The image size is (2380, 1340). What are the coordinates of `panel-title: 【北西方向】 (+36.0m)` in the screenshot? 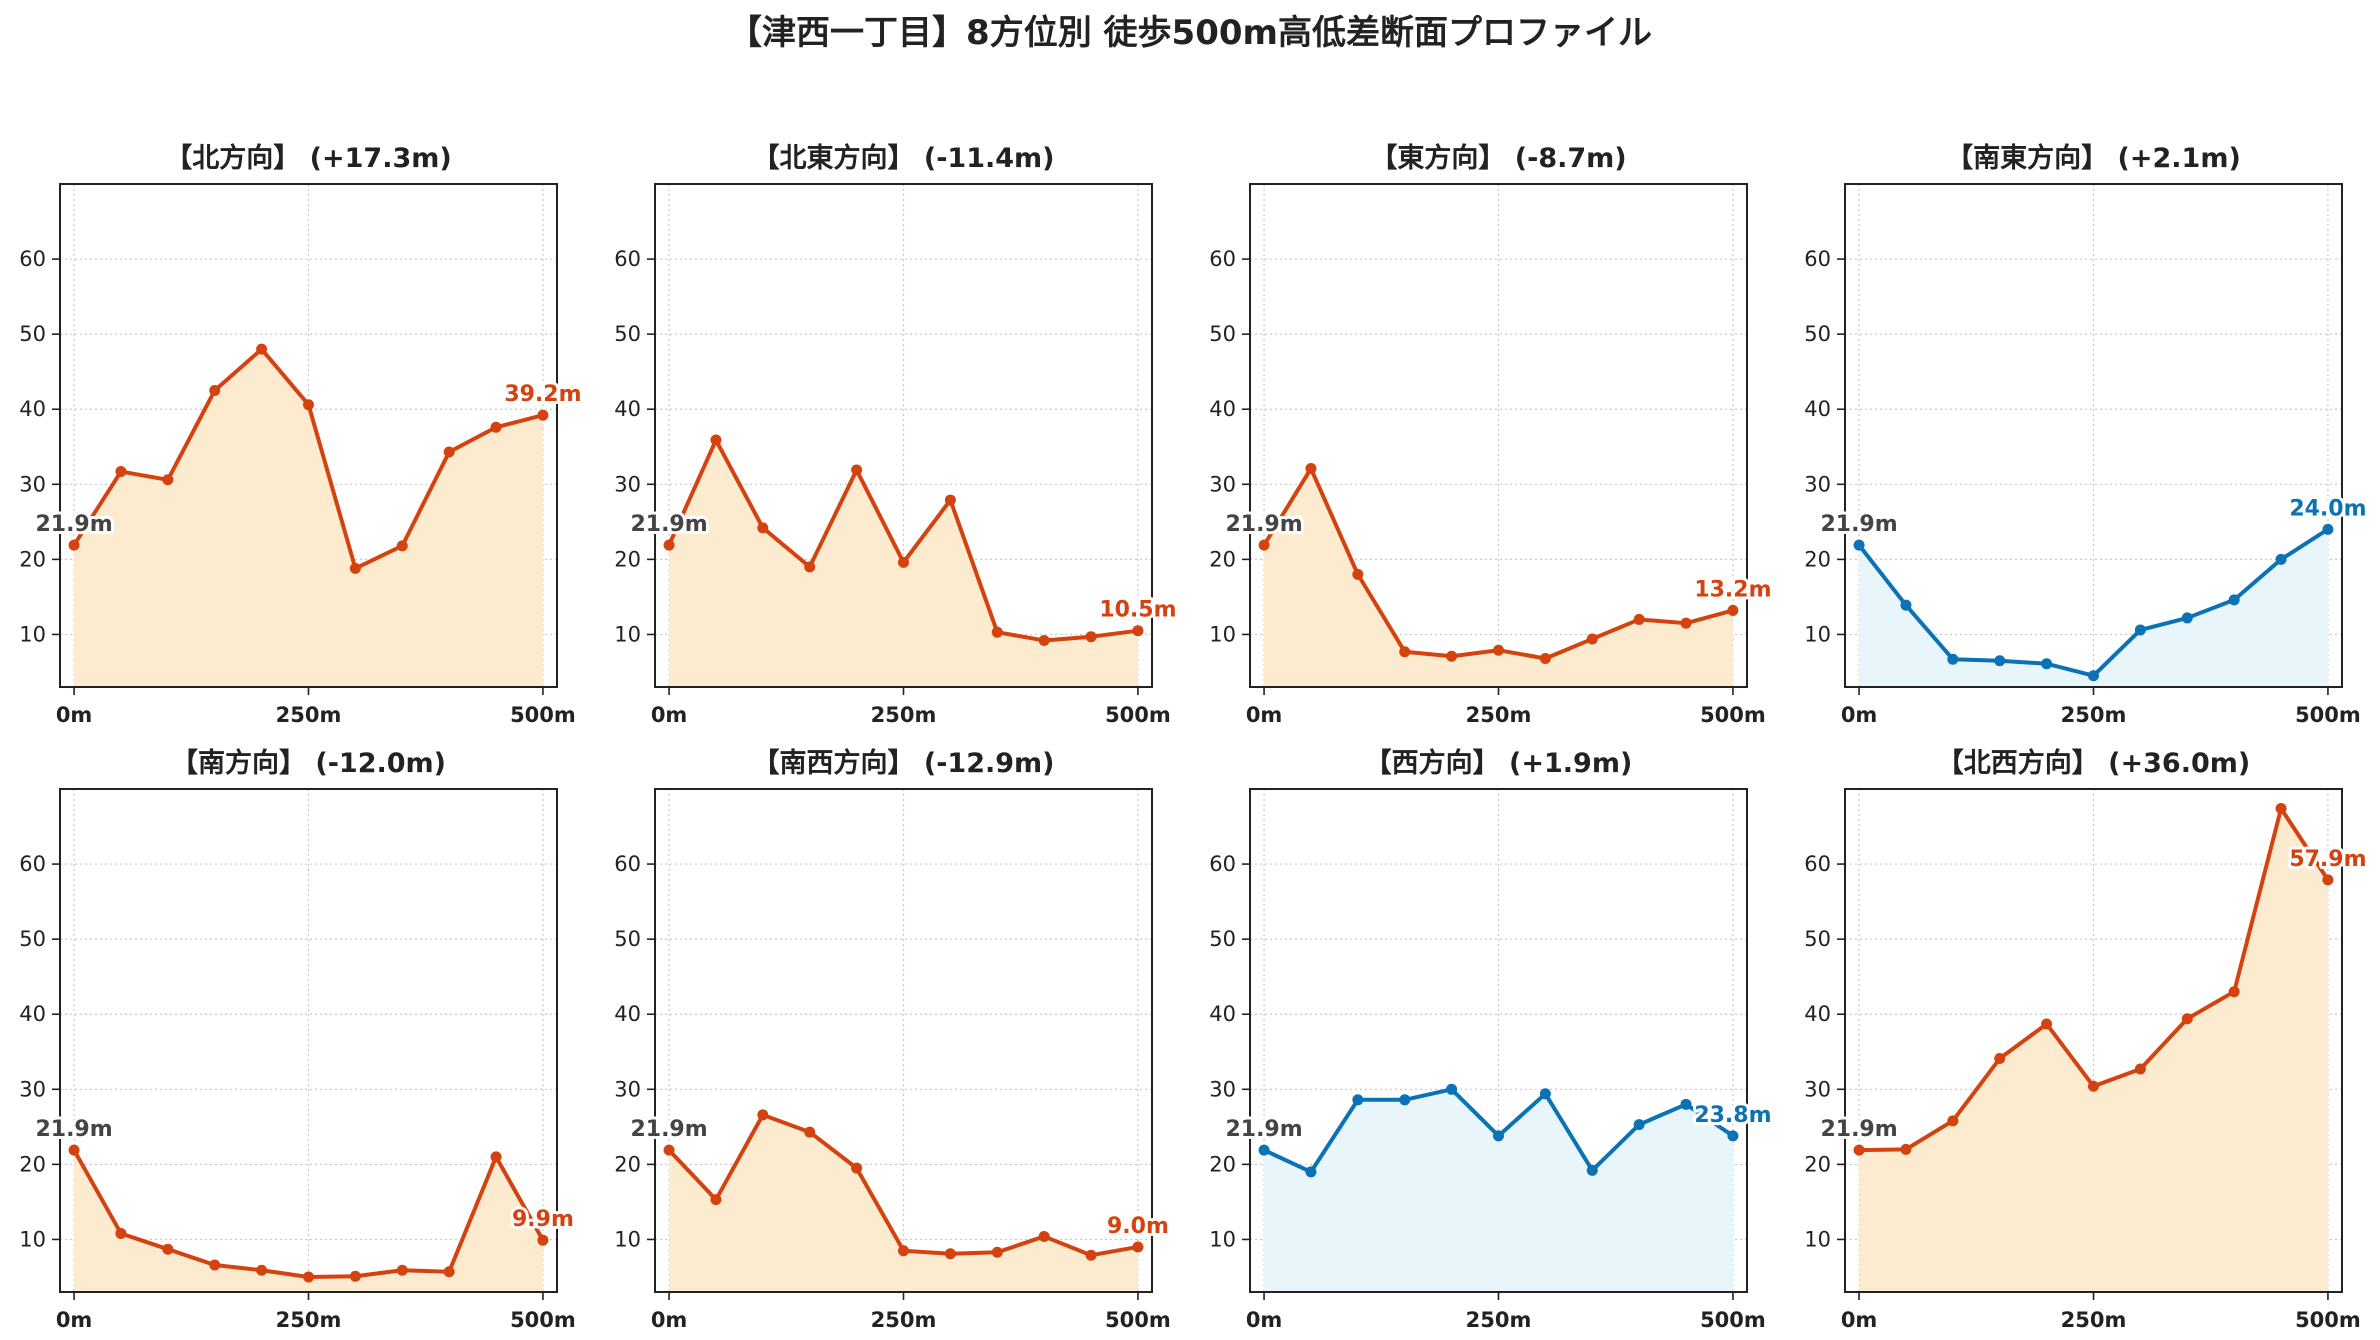 It's located at (2093, 763).